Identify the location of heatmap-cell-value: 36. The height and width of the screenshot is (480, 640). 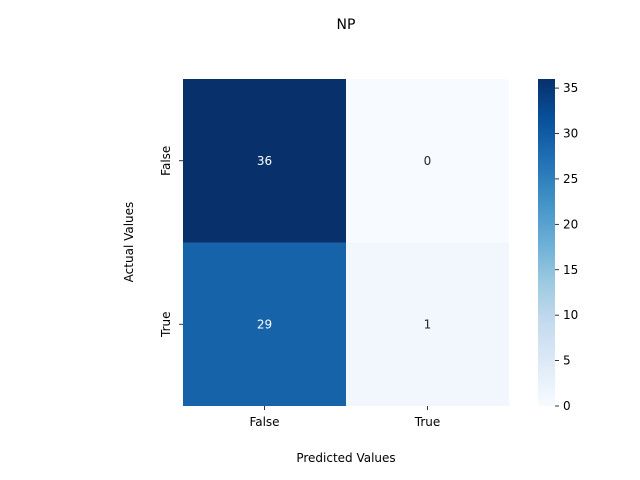
(264, 161).